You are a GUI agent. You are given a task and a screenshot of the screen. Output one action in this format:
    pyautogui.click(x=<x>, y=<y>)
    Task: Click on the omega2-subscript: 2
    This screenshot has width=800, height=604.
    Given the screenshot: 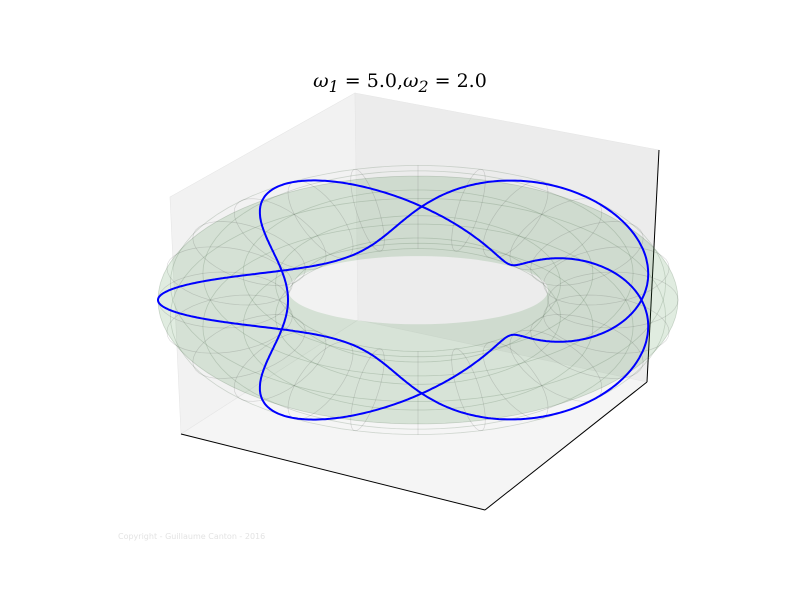 What is the action you would take?
    pyautogui.click(x=424, y=86)
    